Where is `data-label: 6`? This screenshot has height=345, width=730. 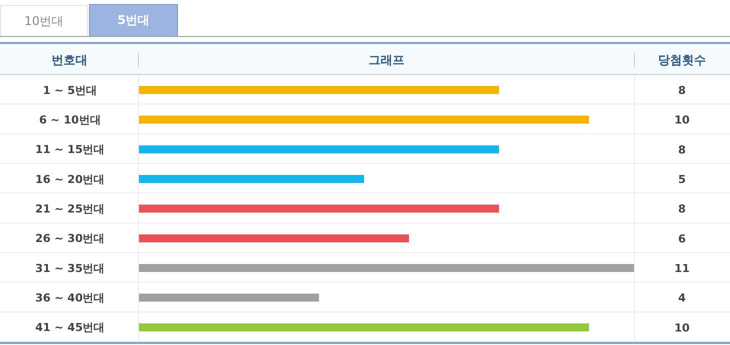 data-label: 6 is located at coordinates (682, 239).